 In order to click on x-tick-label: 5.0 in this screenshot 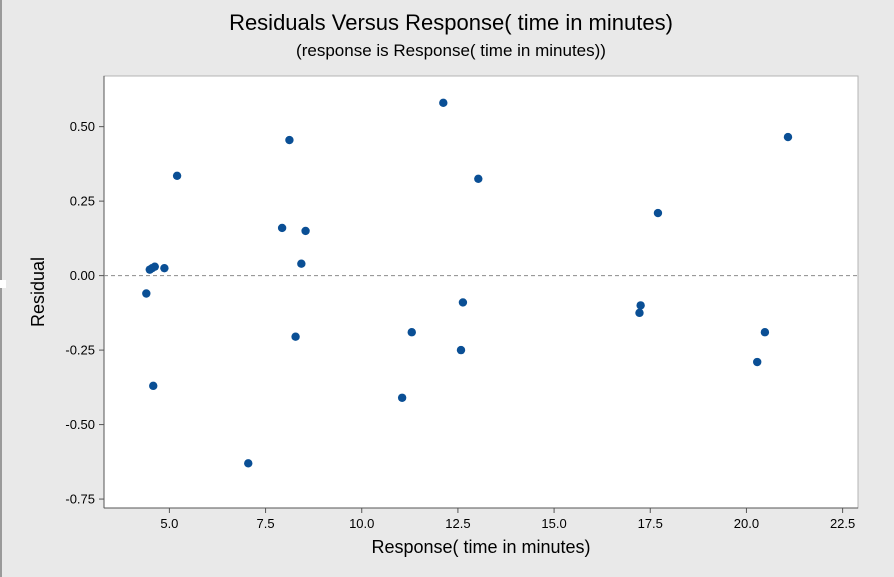, I will do `click(169, 523)`.